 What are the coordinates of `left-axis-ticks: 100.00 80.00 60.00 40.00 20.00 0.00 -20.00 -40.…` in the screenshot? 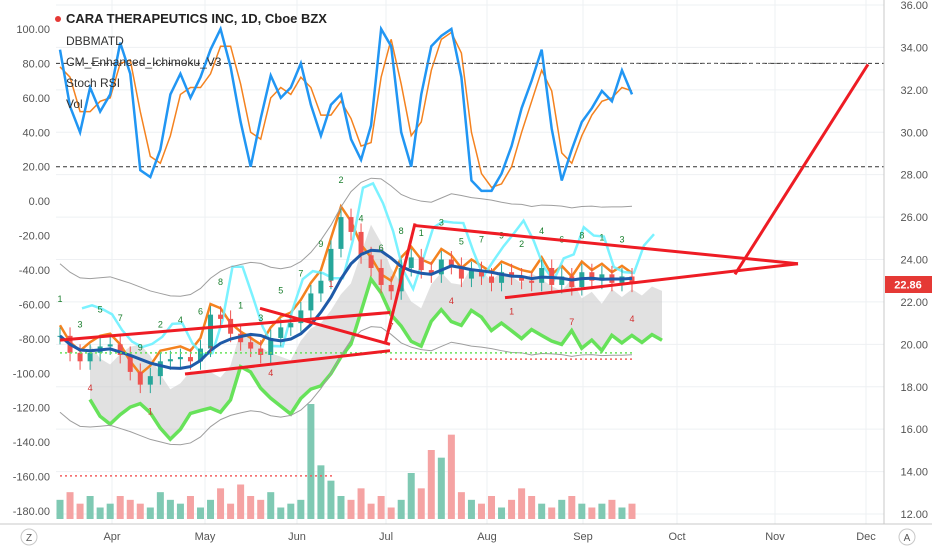 It's located at (31, 271).